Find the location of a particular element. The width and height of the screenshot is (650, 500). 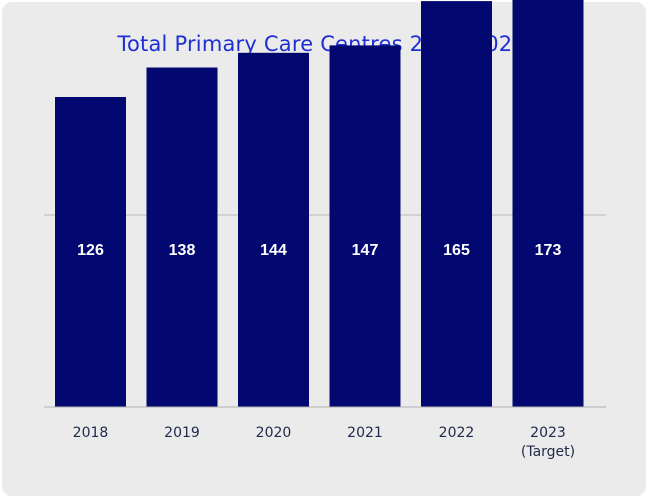

bar-value-label: 165 is located at coordinates (456, 250).